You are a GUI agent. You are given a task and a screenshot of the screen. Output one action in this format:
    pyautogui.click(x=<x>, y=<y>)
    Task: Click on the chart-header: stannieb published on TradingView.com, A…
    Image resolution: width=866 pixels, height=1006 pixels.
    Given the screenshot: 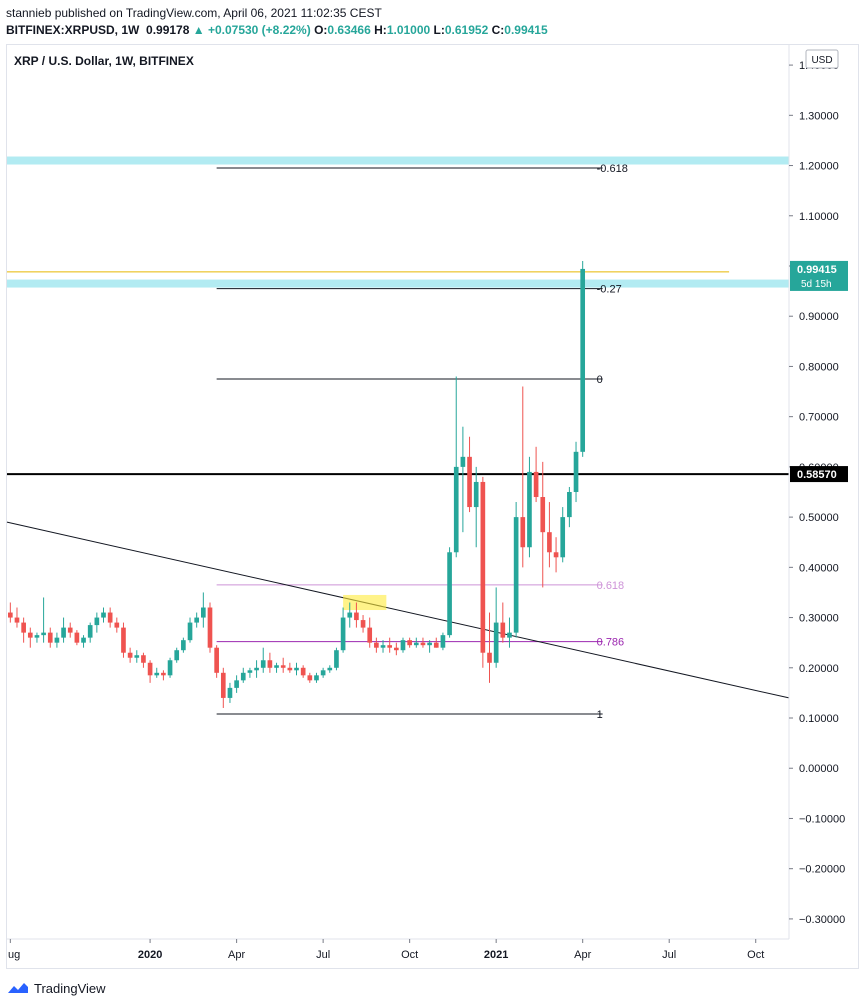 What is the action you would take?
    pyautogui.click(x=277, y=22)
    